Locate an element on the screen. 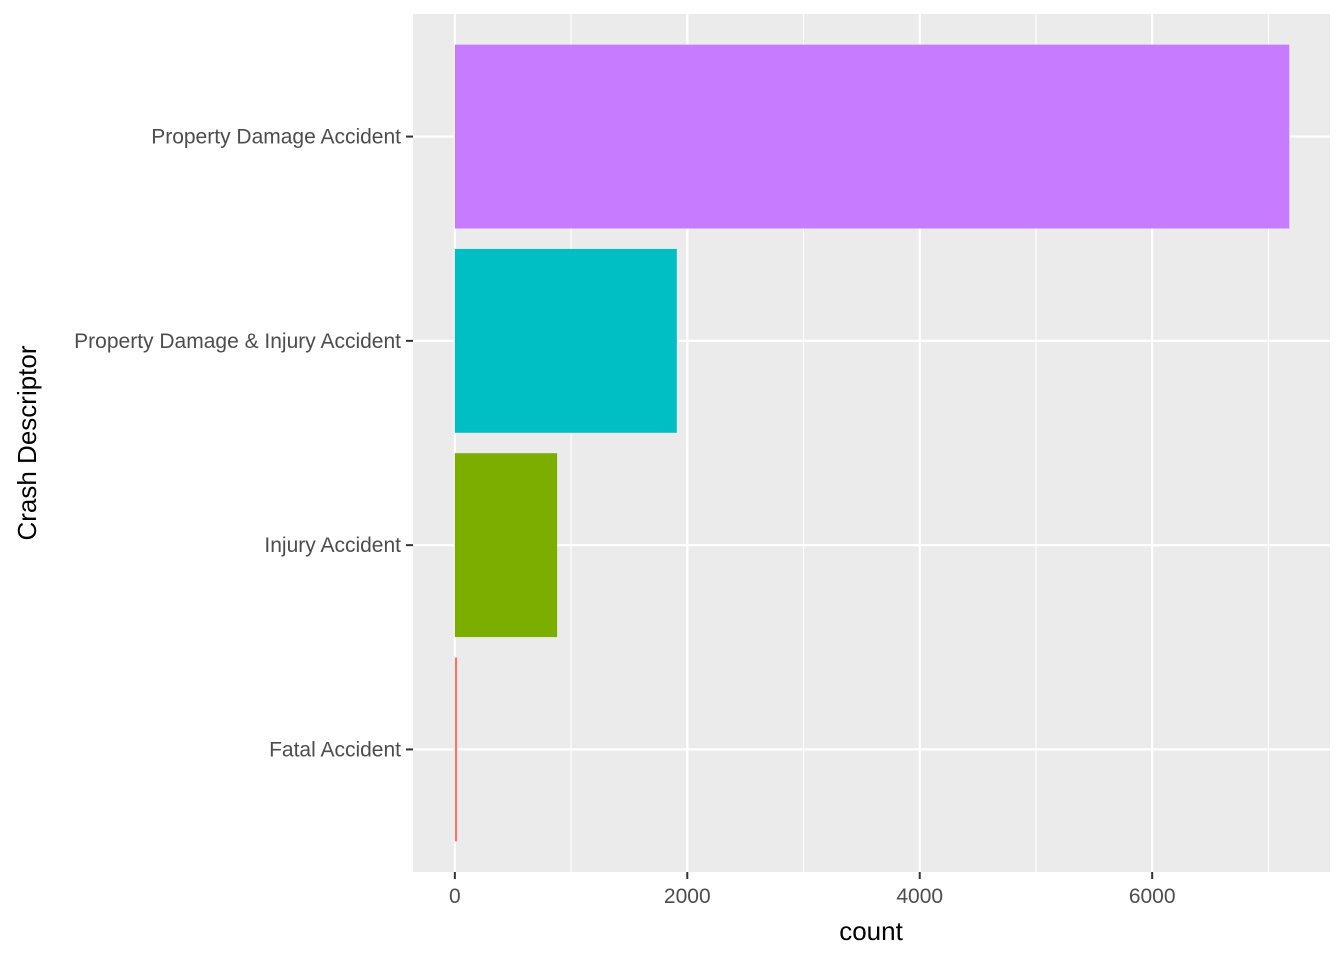 The width and height of the screenshot is (1344, 960). bar-fatal-accident is located at coordinates (456, 749).